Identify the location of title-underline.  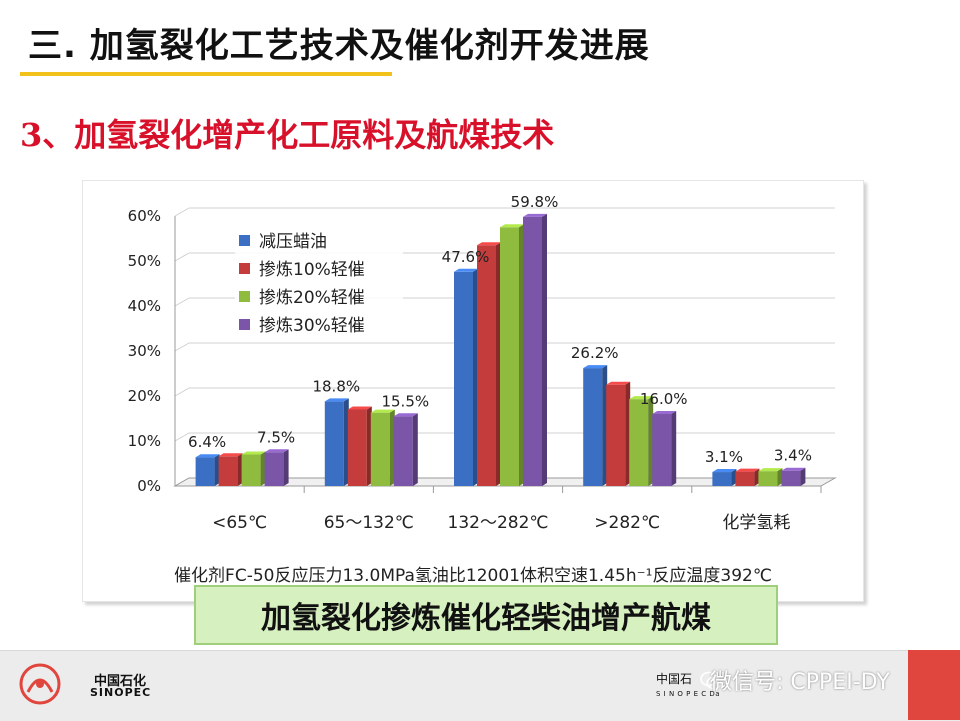
(206, 74).